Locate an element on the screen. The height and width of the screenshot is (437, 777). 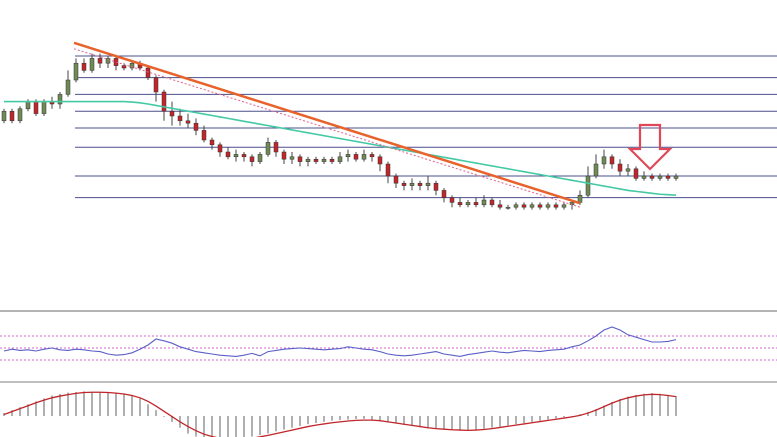
rsi-panel is located at coordinates (388, 354).